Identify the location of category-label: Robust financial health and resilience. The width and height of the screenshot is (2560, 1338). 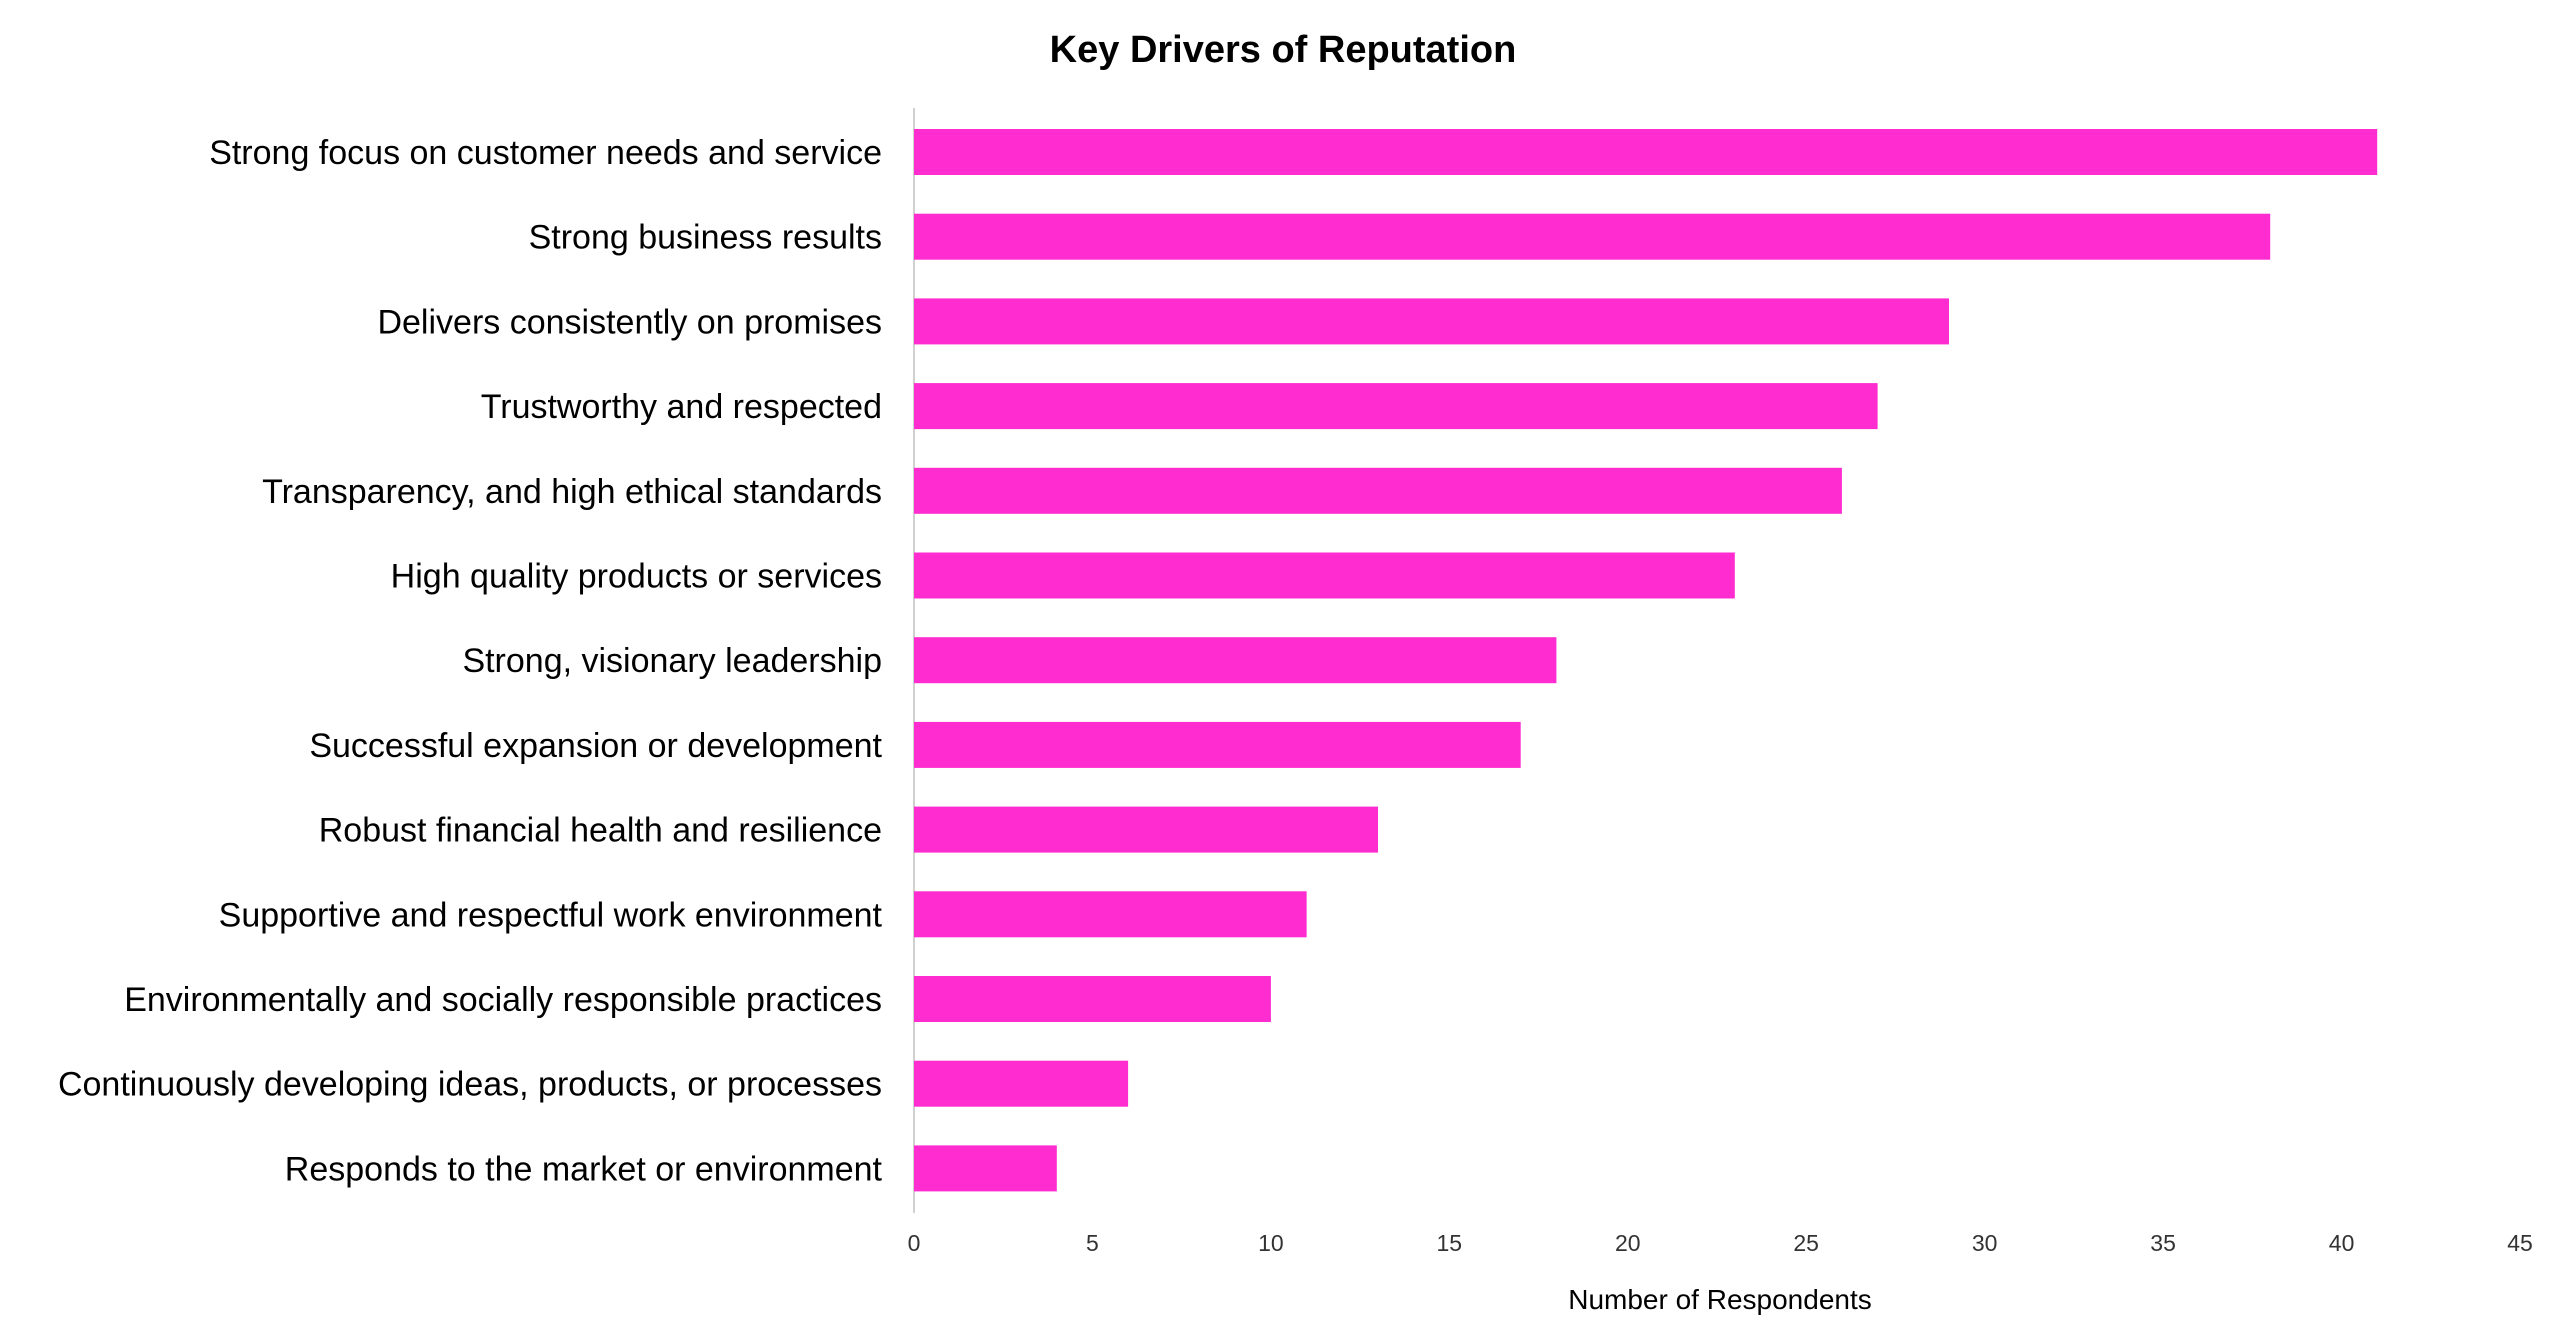
(600, 831).